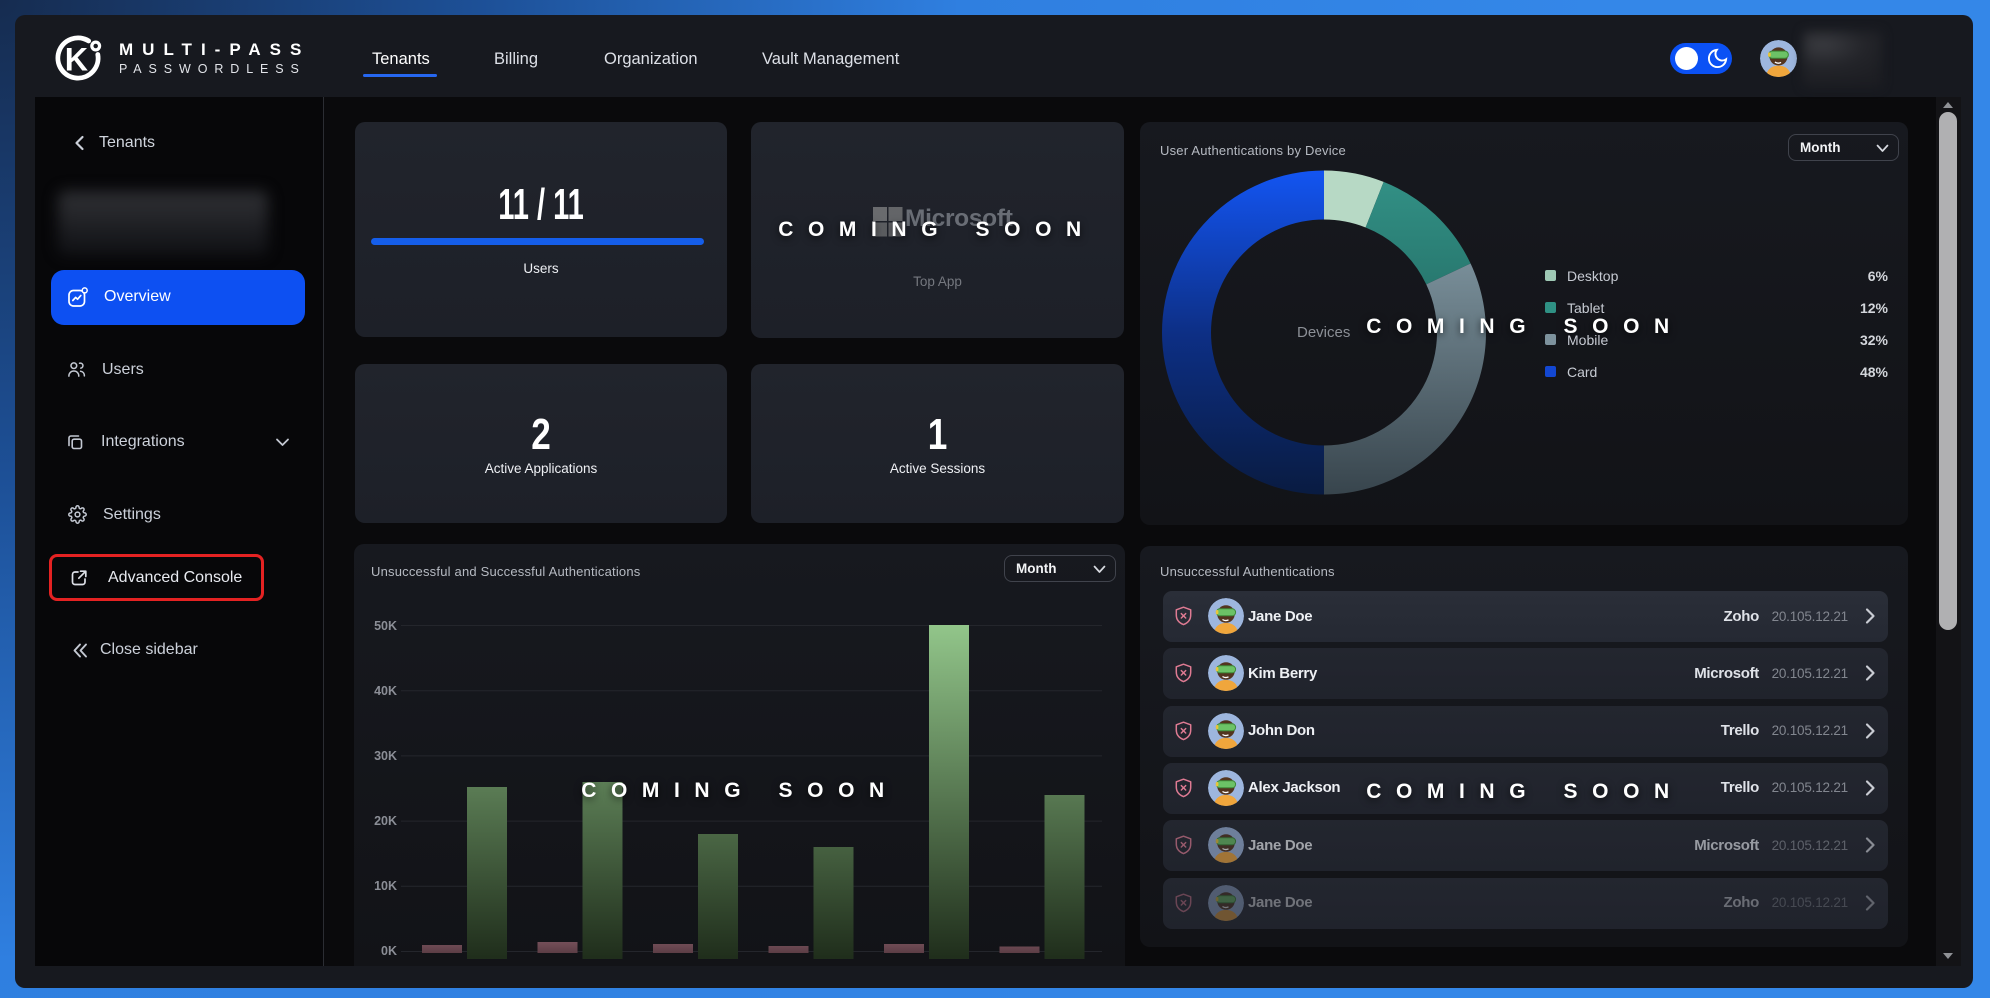 The image size is (1990, 998). I want to click on svg-text: K, so click(77, 60).